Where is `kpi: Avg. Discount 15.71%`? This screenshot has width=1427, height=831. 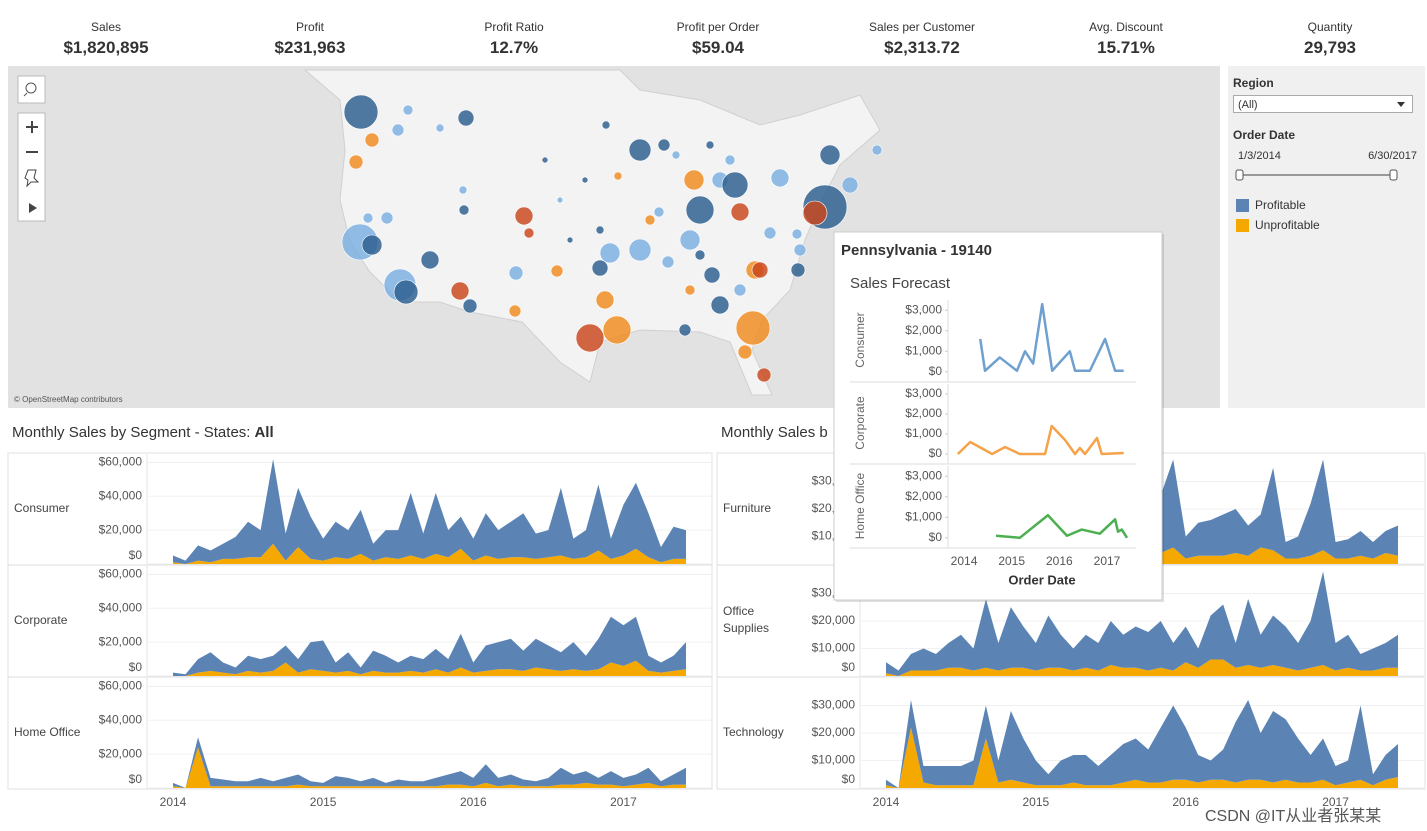
kpi: Avg. Discount 15.71% is located at coordinates (1126, 39).